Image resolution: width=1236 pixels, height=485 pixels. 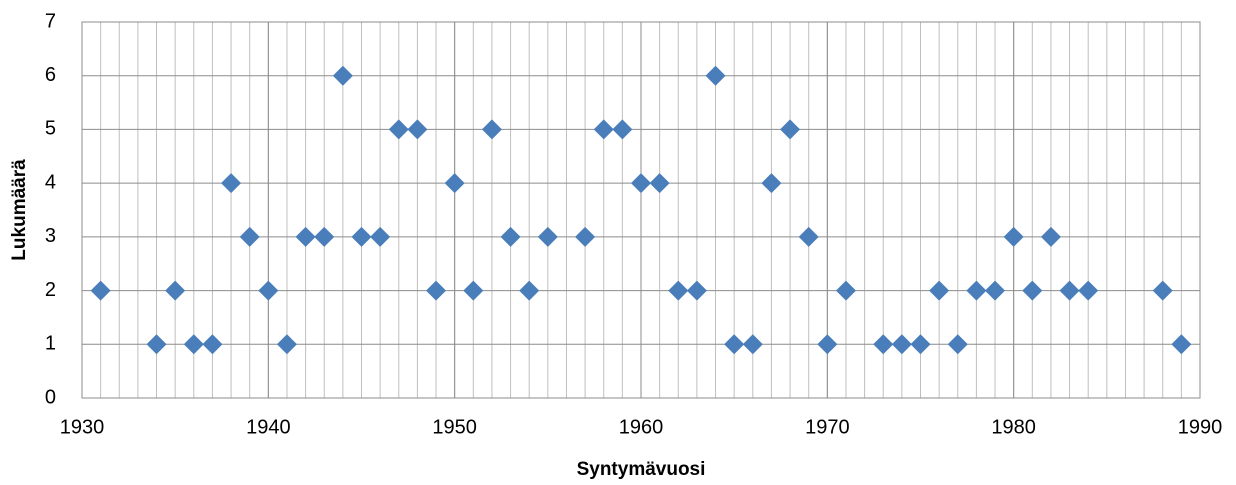 What do you see at coordinates (50, 129) in the screenshot?
I see `y-tick-label: 5` at bounding box center [50, 129].